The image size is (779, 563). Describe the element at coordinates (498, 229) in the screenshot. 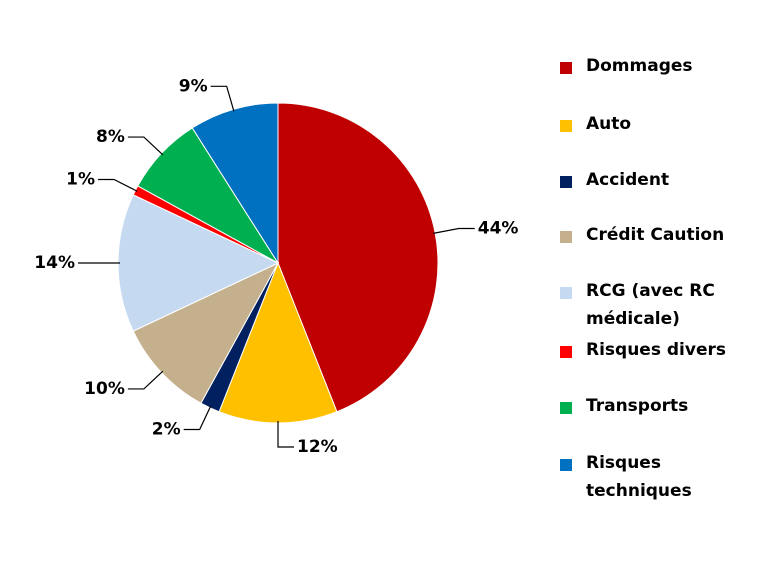

I see `data-label: 44%` at that location.